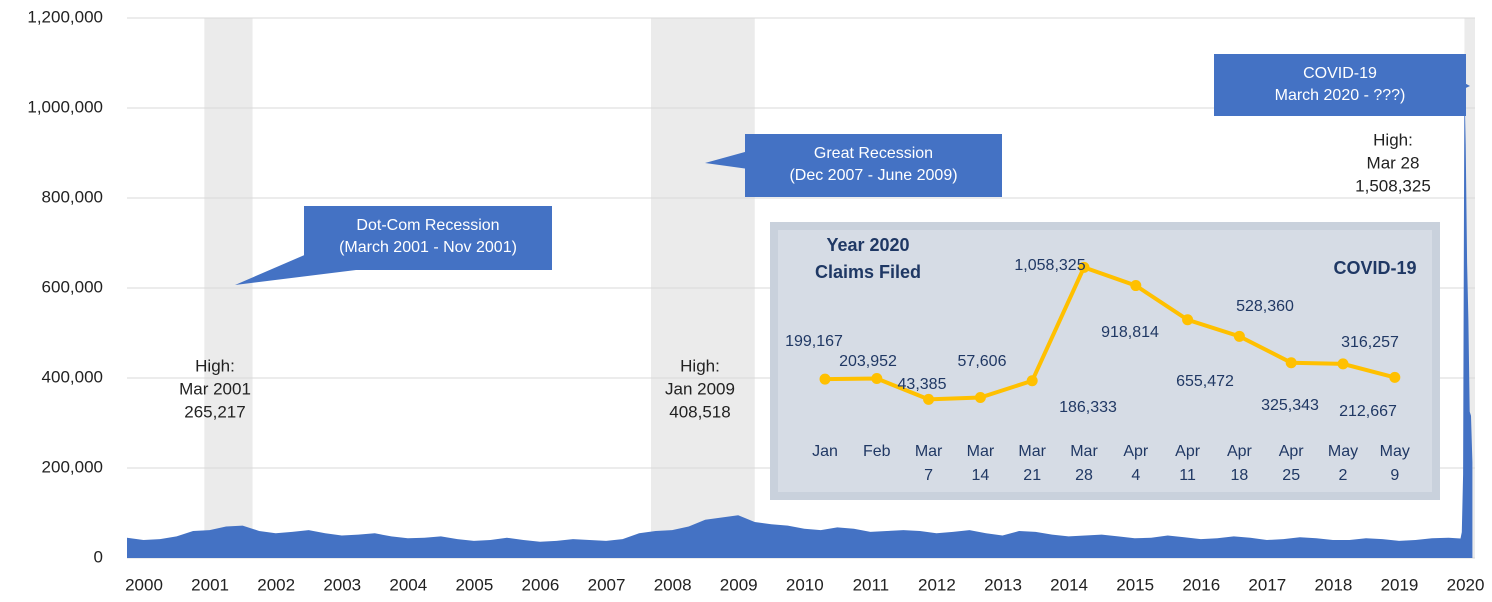  Describe the element at coordinates (871, 584) in the screenshot. I see `x-tick-label: 2011` at that location.